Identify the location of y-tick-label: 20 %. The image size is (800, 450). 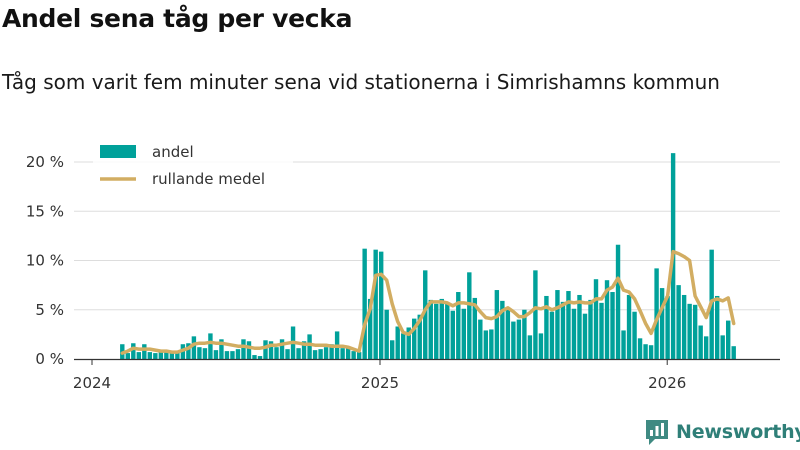
(45, 162).